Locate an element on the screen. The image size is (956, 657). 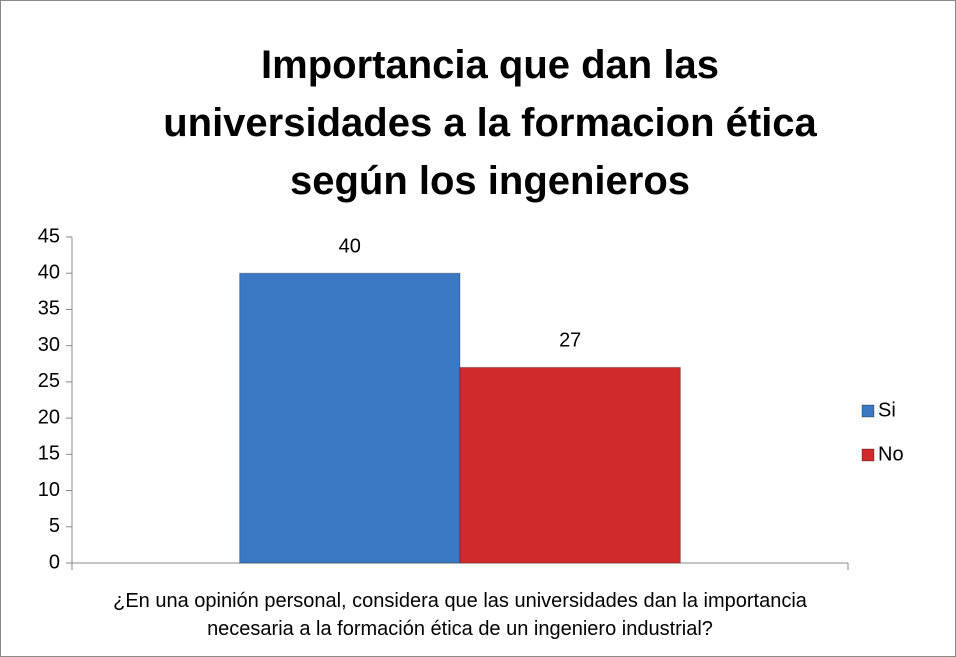
y-tick-label: 10 is located at coordinates (49, 490).